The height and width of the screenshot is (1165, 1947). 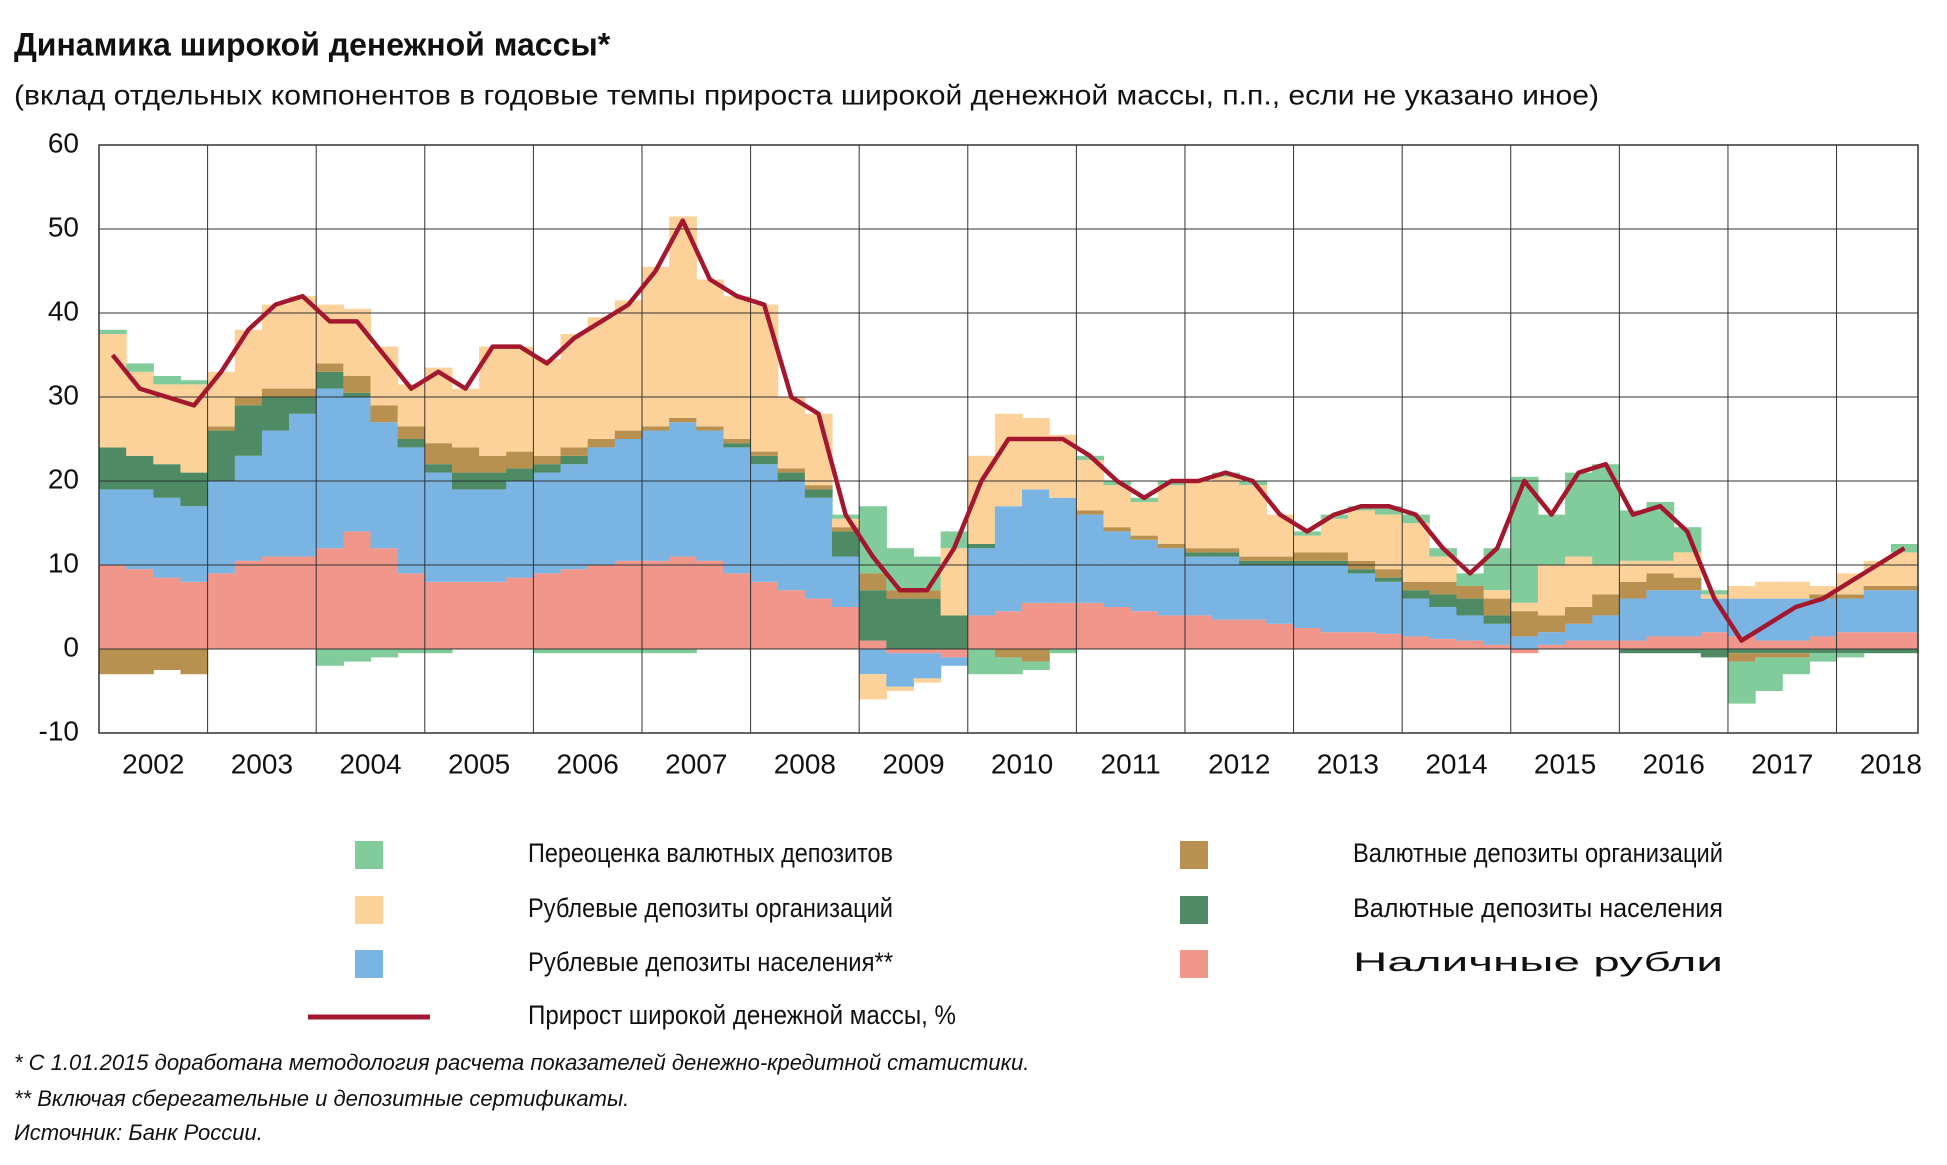 What do you see at coordinates (1674, 763) in the screenshot?
I see `x-tick-label: 2016` at bounding box center [1674, 763].